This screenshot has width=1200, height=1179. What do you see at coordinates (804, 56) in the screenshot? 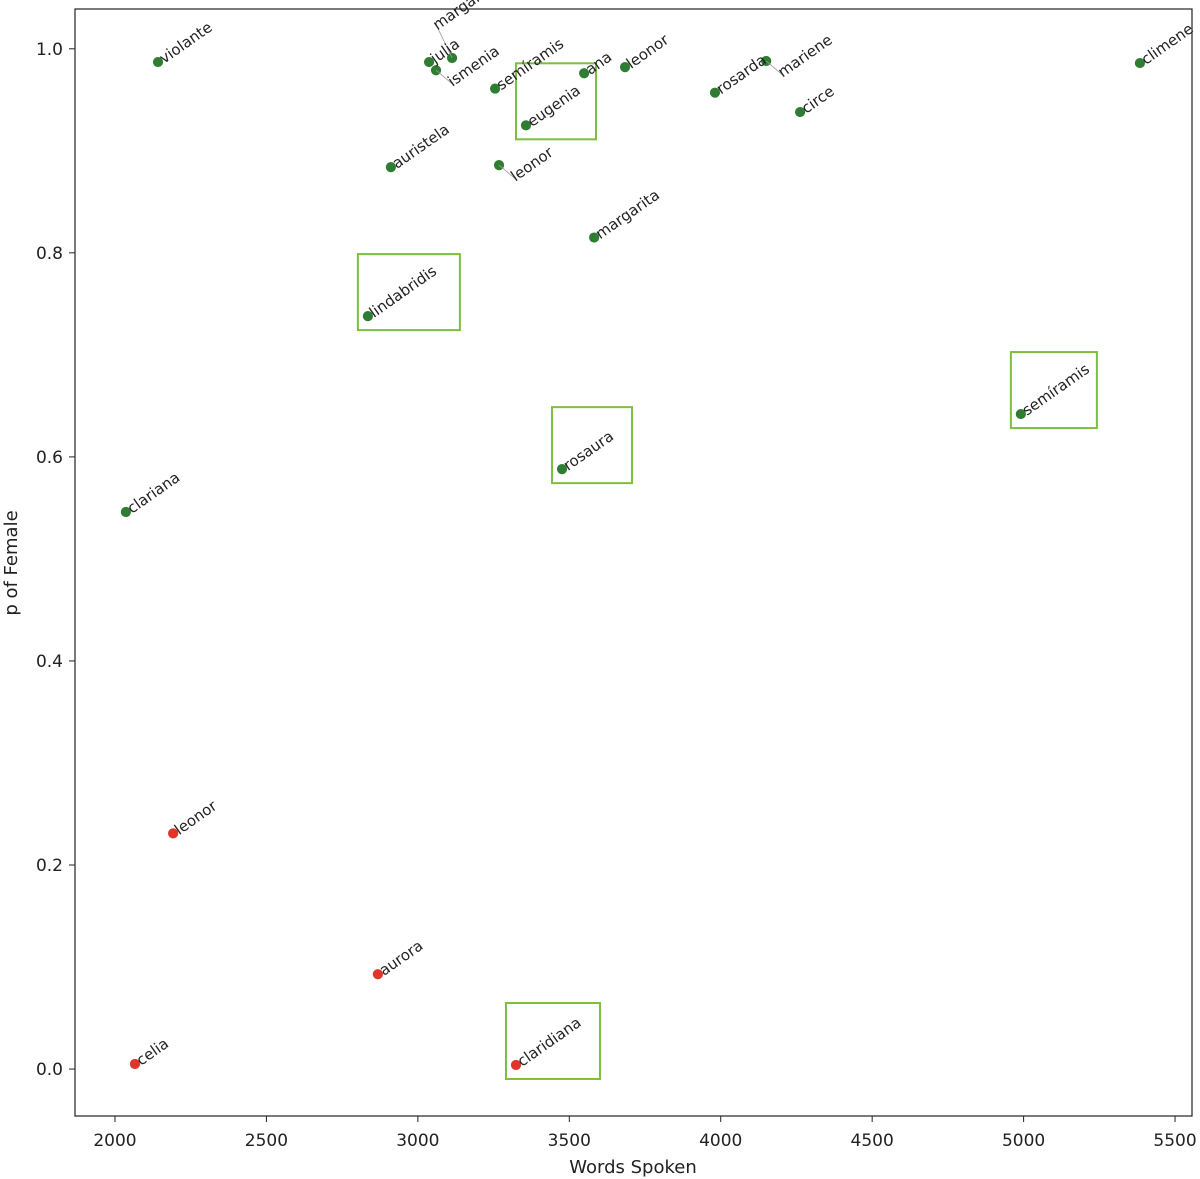
I see `point-label: mariene` at bounding box center [804, 56].